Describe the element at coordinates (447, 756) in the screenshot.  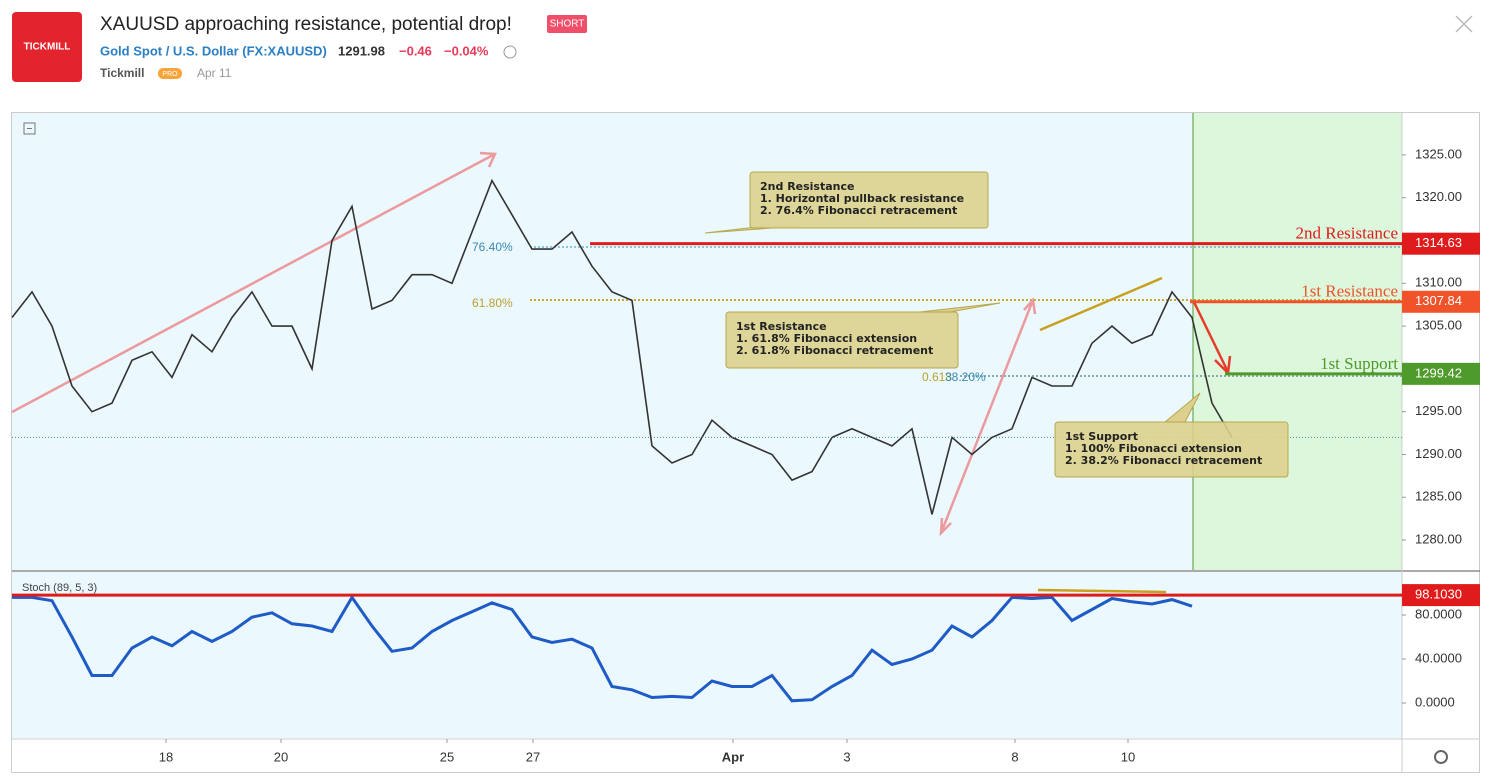
I see `x-tick-label: 25` at that location.